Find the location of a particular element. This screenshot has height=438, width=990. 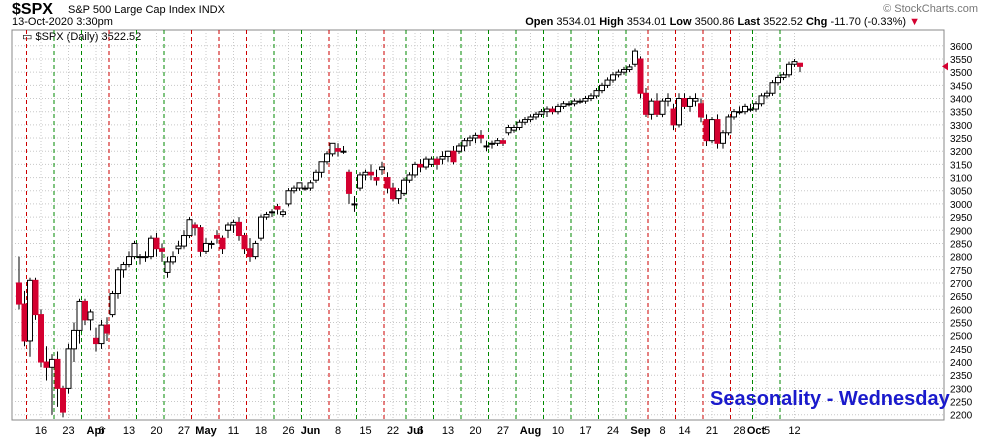

y-tick-label: 3000 is located at coordinates (961, 205).